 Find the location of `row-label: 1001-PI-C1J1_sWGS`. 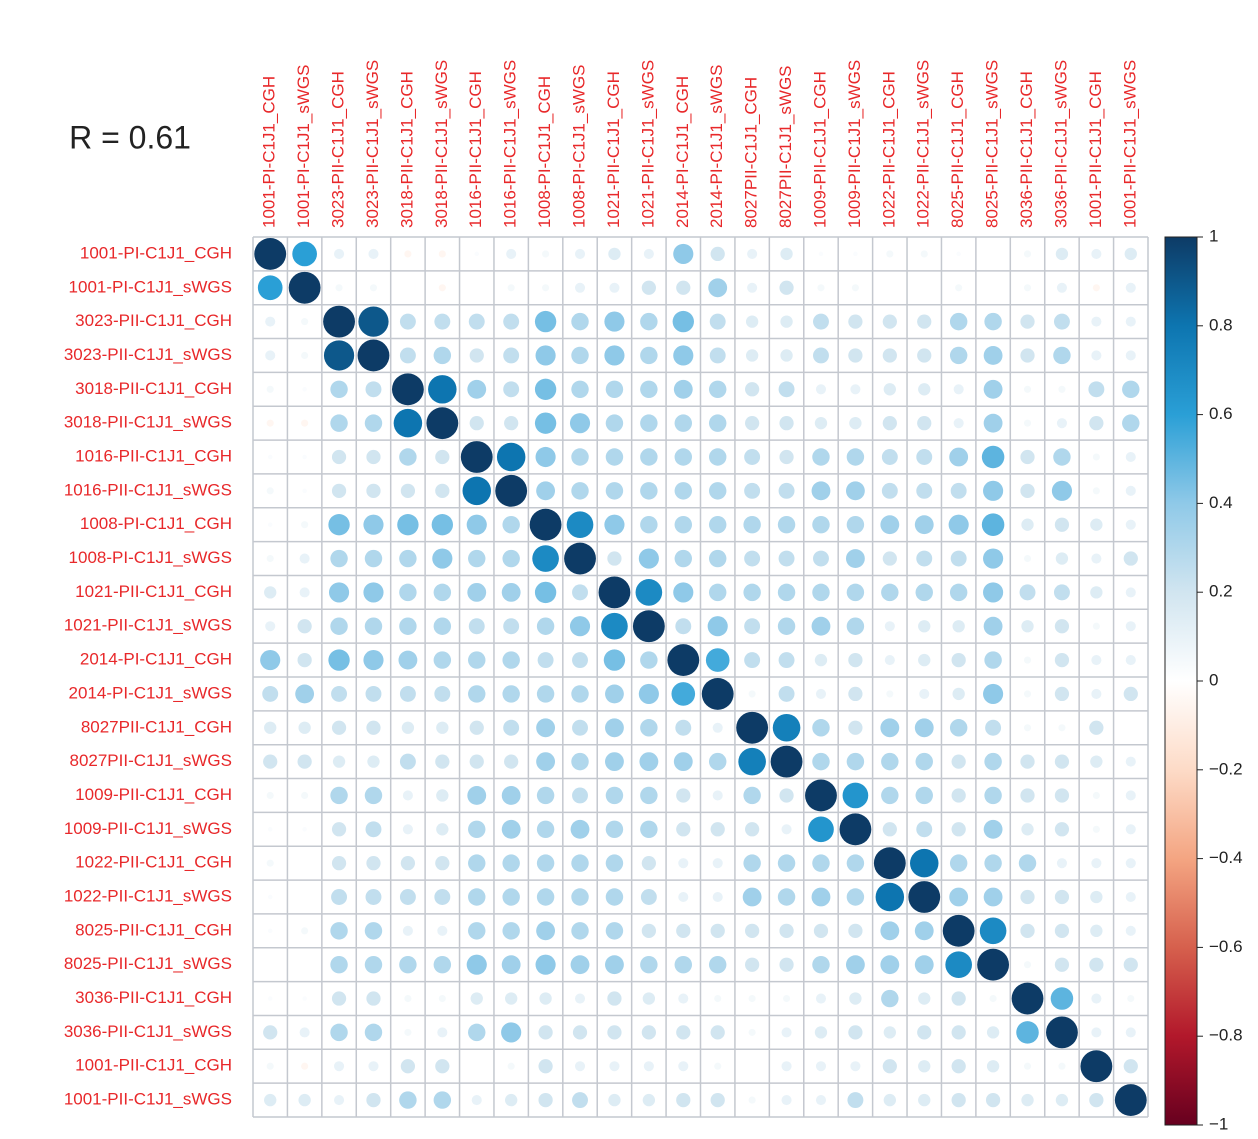

row-label: 1001-PI-C1J1_sWGS is located at coordinates (150, 286).